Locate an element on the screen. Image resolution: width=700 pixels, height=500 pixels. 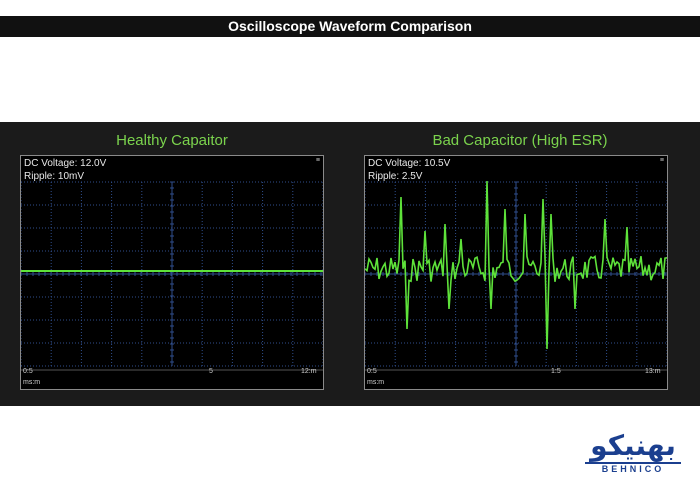
healthy-x-label-start: 0:5 is located at coordinates (28, 371).